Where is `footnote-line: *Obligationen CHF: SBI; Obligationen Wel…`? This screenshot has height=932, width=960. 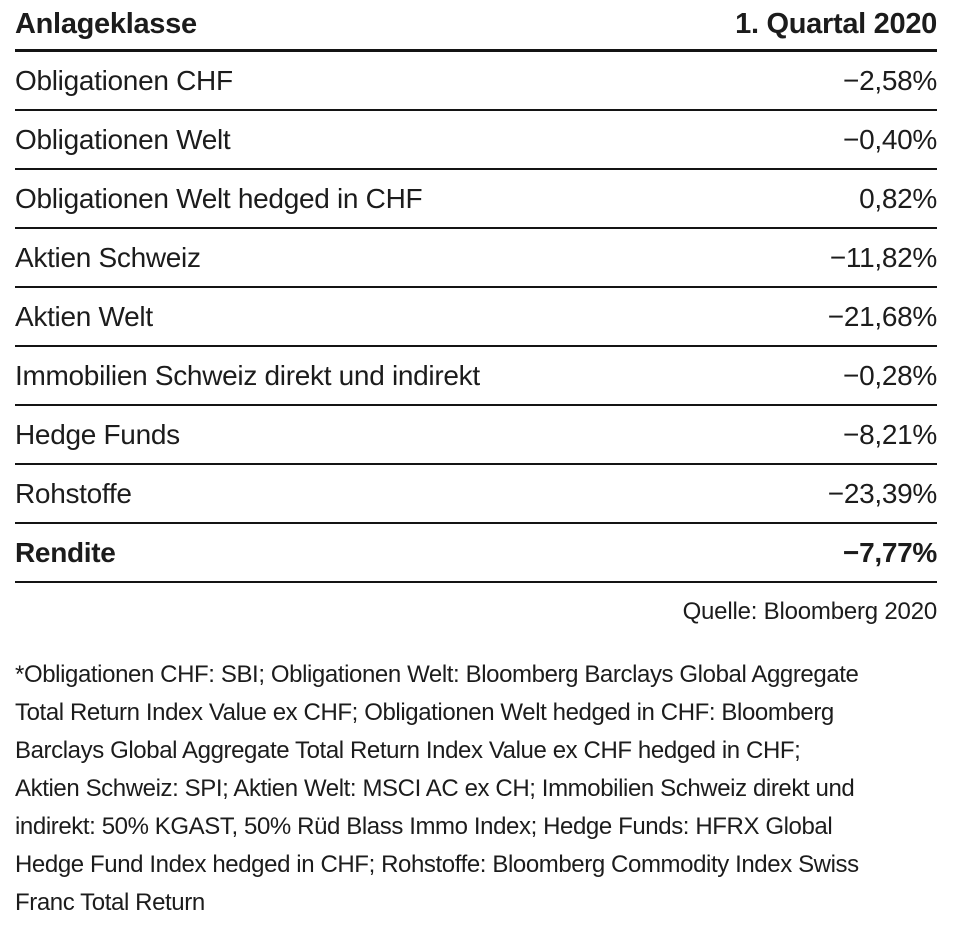 footnote-line: *Obligationen CHF: SBI; Obligationen Wel… is located at coordinates (437, 674).